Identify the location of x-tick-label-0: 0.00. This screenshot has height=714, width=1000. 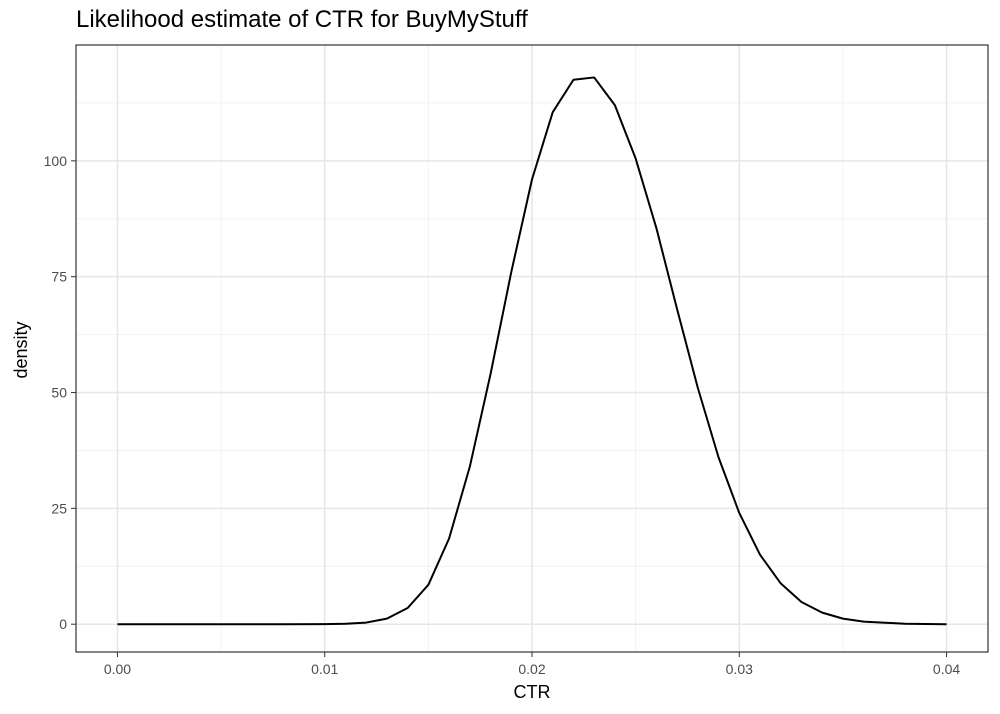
(117, 669).